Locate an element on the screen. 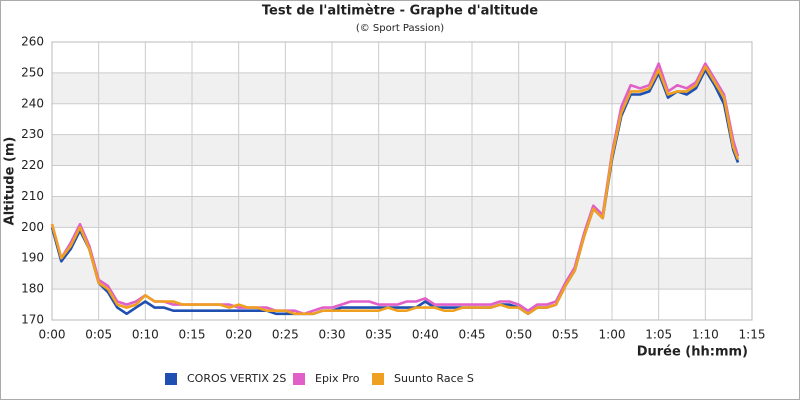 The image size is (800, 400). x-tick-label: 1:15 is located at coordinates (752, 335).